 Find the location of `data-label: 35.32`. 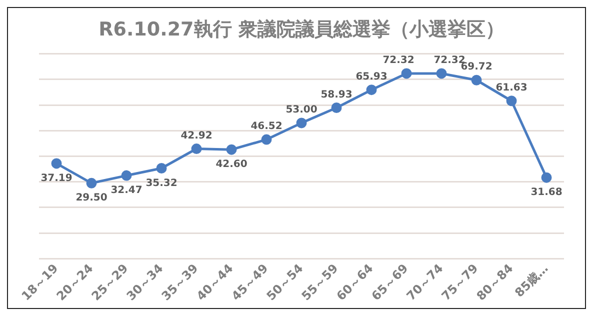

data-label: 35.32 is located at coordinates (162, 183).